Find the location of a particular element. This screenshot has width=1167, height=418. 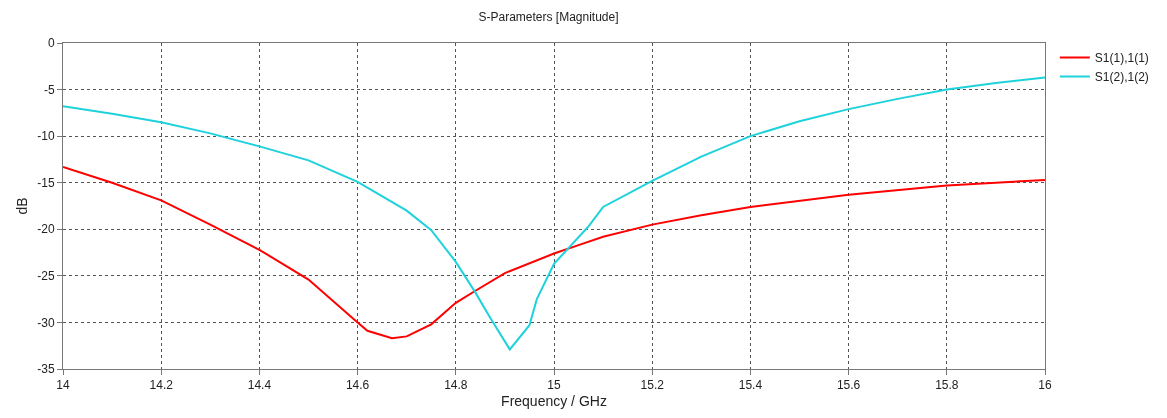

x-tick-label: 15.4 is located at coordinates (750, 385).